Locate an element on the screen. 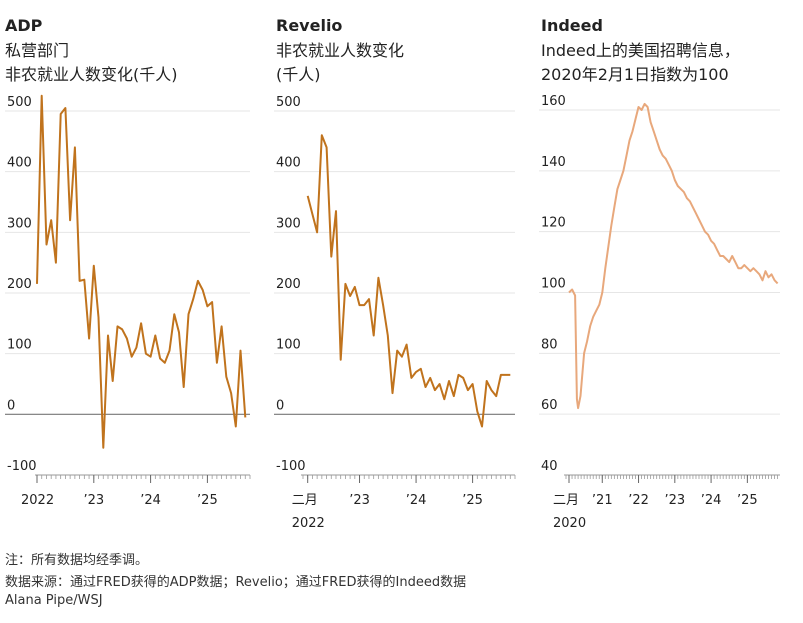 This screenshot has height=623, width=803. ytick-label-adp-4: 100 is located at coordinates (19, 345).